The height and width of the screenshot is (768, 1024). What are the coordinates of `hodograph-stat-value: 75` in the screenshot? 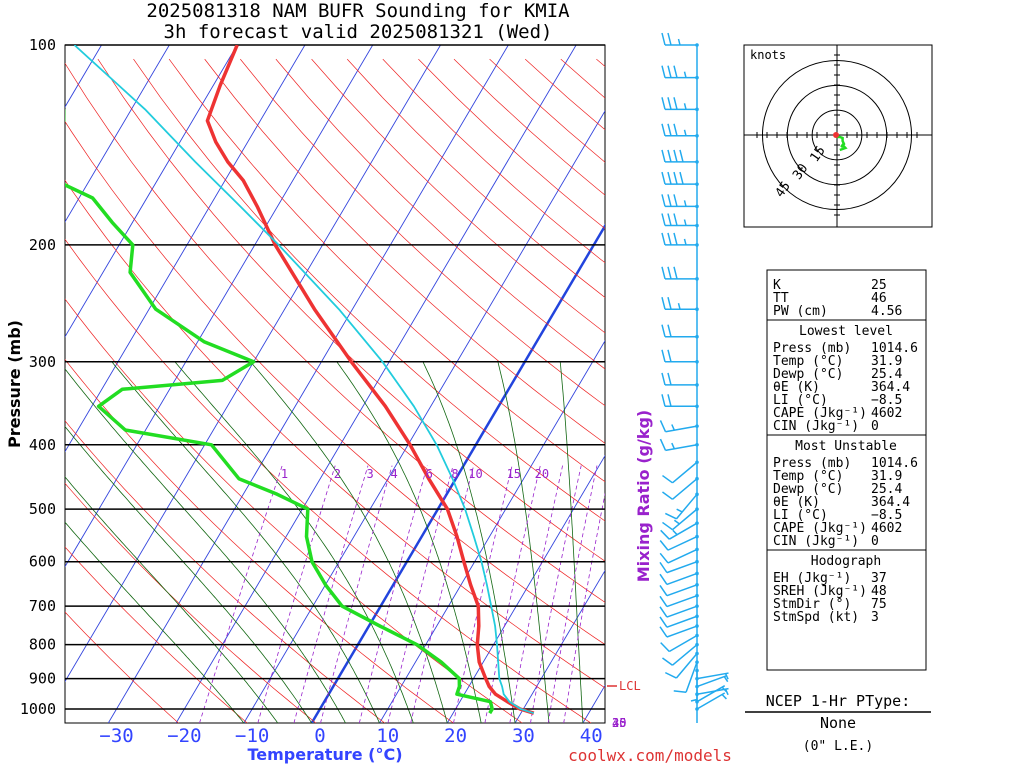 It's located at (879, 604).